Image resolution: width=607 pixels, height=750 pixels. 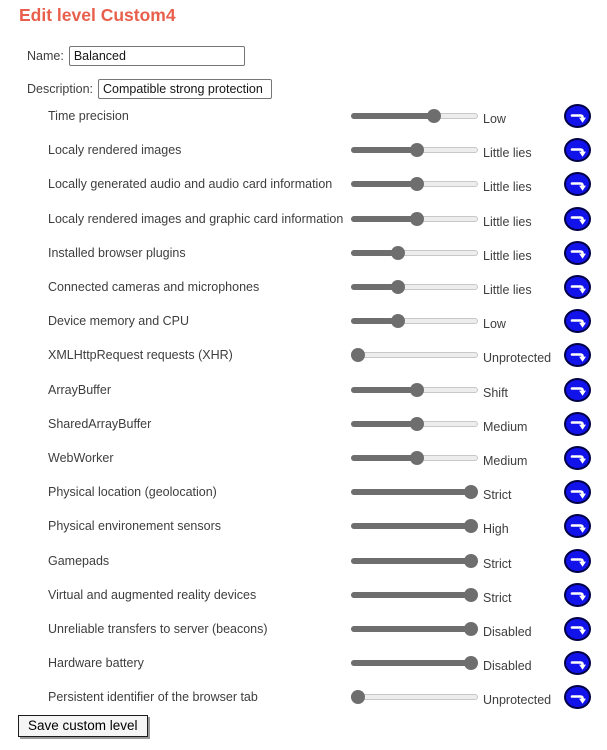 I want to click on protection-row: Time precision Low, so click(x=303, y=116).